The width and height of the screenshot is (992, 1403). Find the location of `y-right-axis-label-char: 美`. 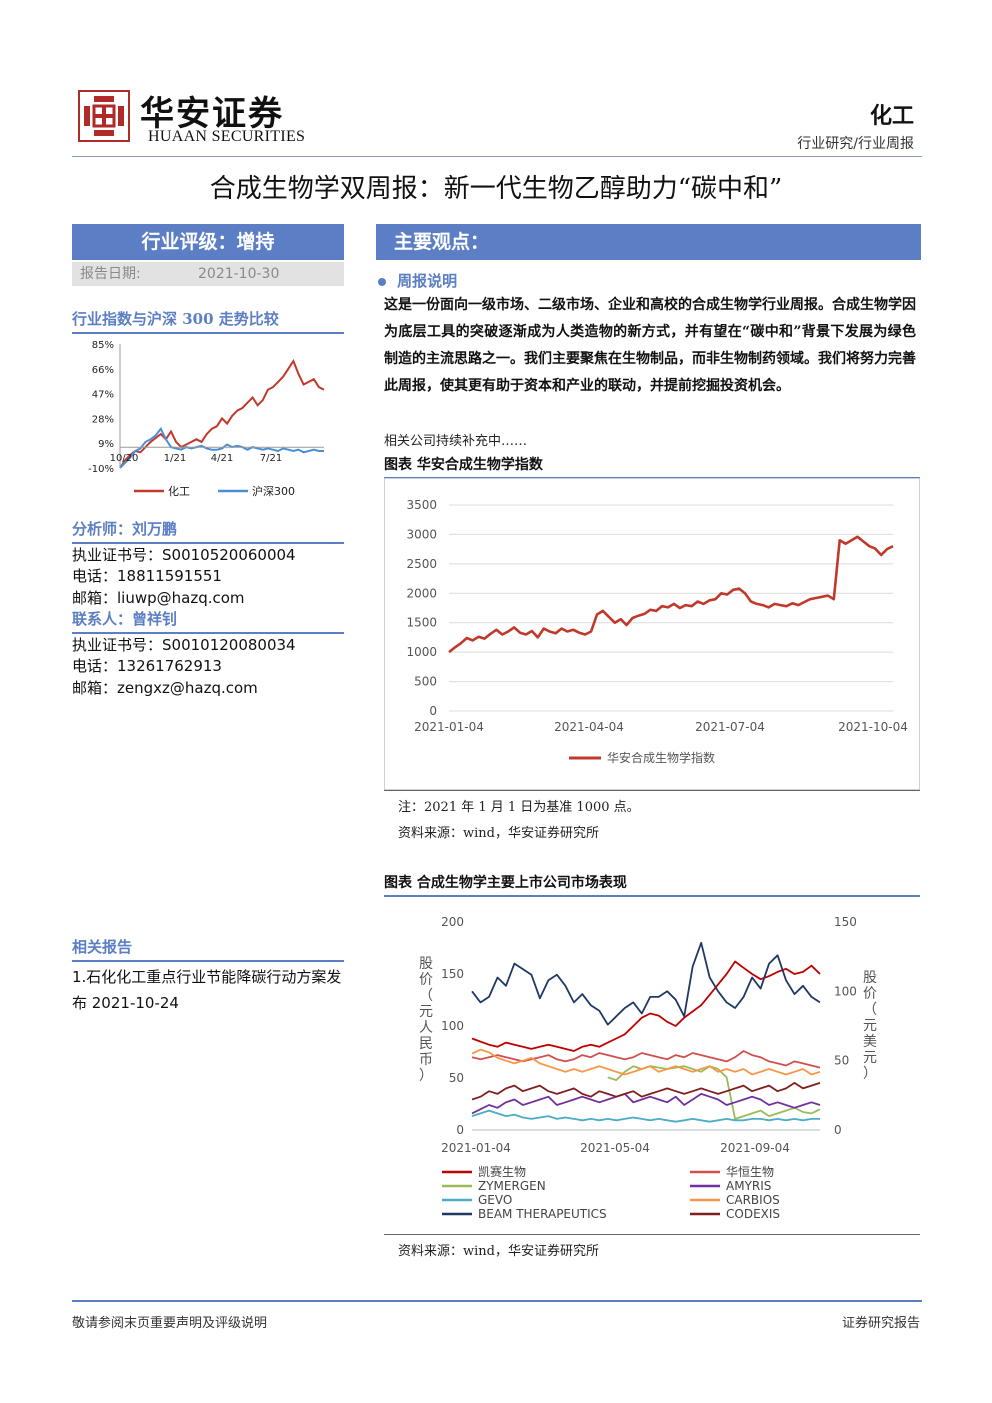

y-right-axis-label-char: 美 is located at coordinates (870, 1042).